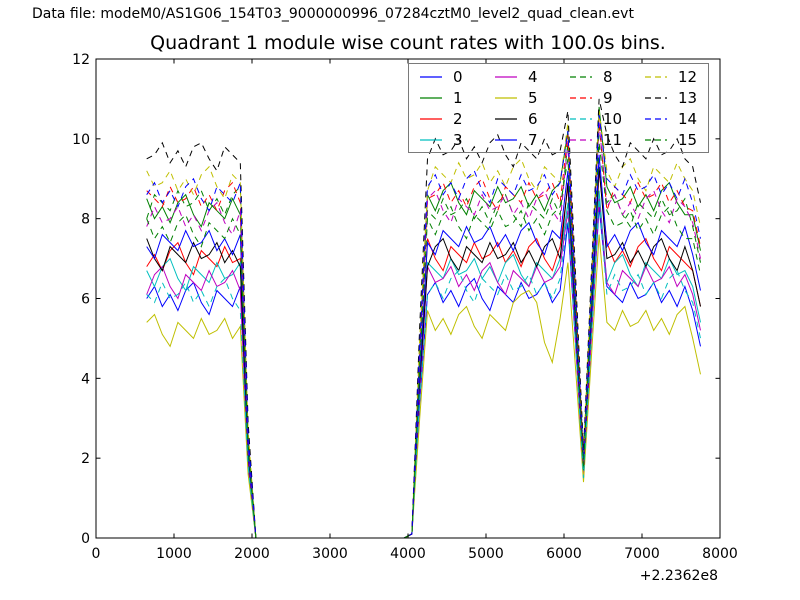 Image resolution: width=800 pixels, height=600 pixels. I want to click on x-tick-label: 0, so click(96, 554).